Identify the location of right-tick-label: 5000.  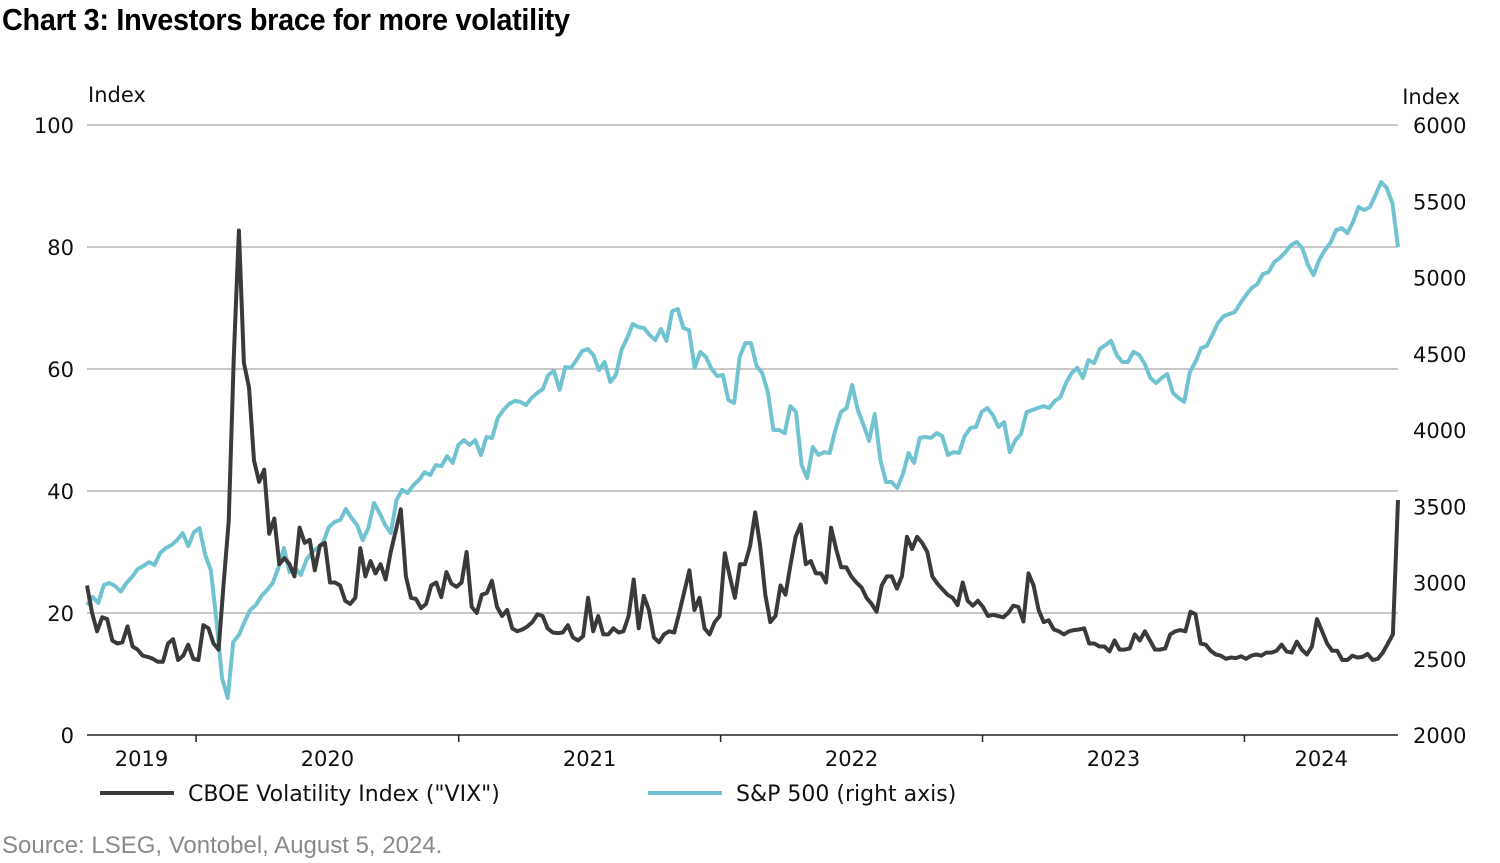
(1439, 279).